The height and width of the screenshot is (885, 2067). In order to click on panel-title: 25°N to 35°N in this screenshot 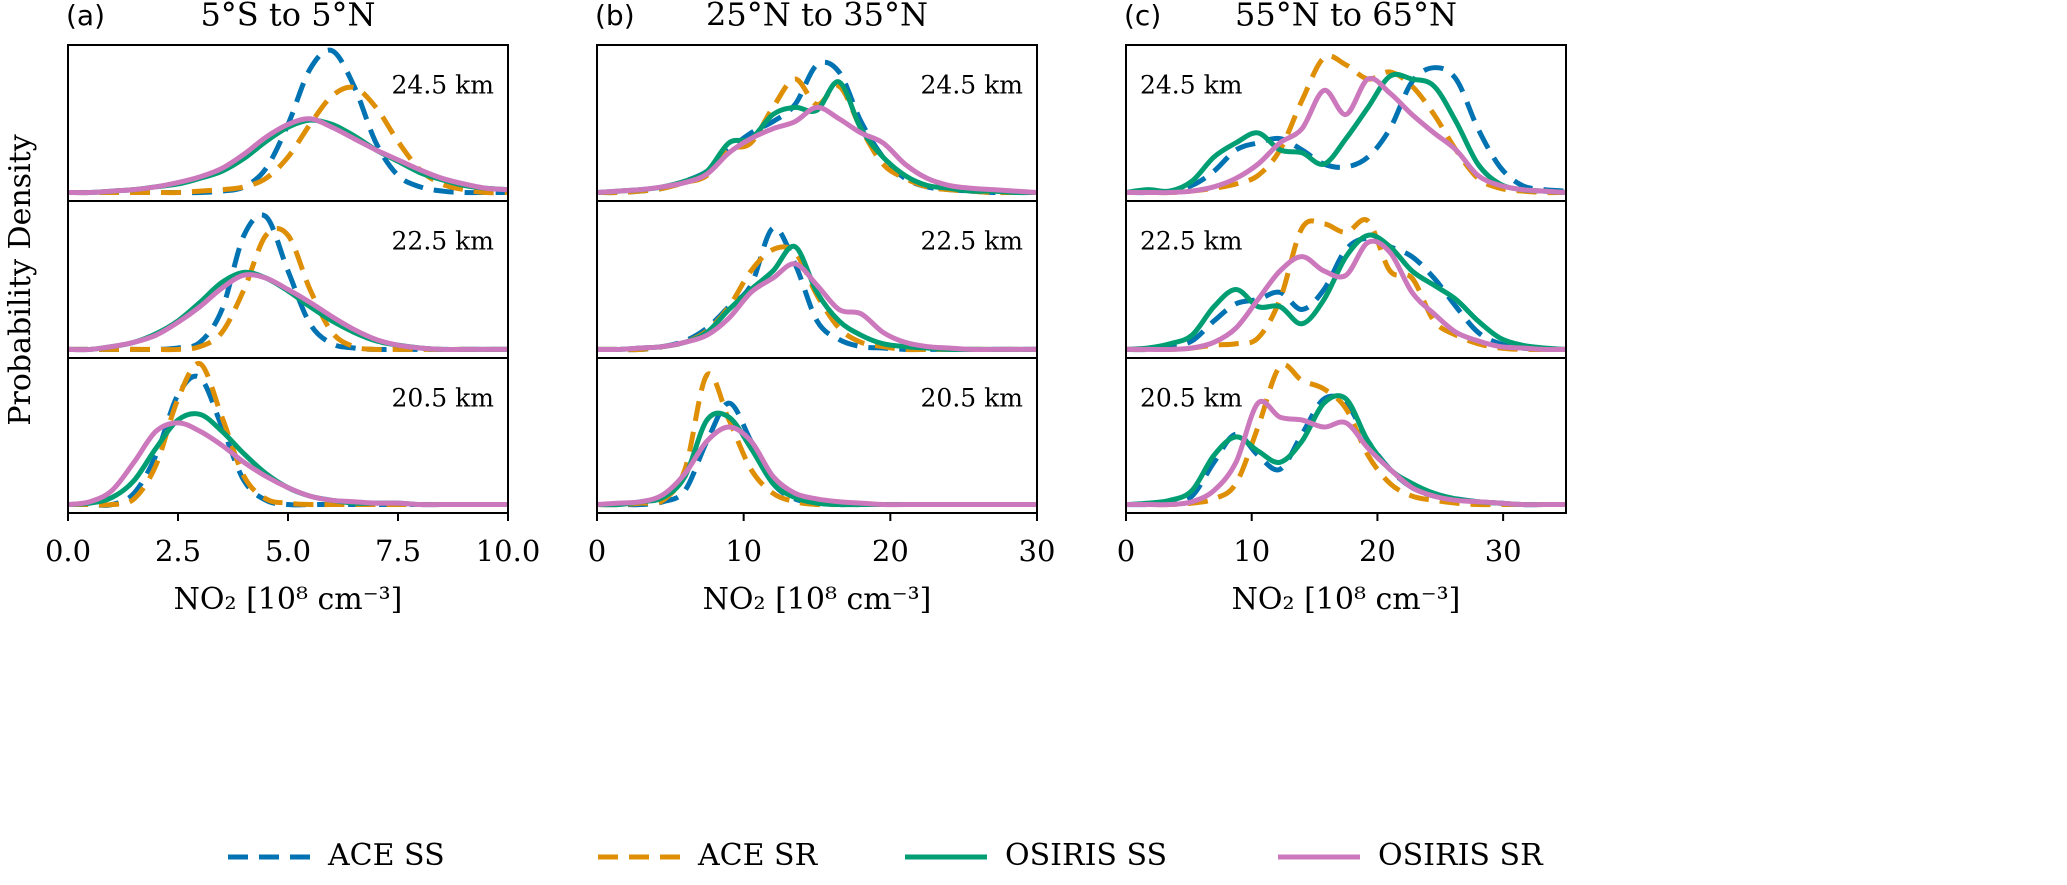, I will do `click(817, 17)`.